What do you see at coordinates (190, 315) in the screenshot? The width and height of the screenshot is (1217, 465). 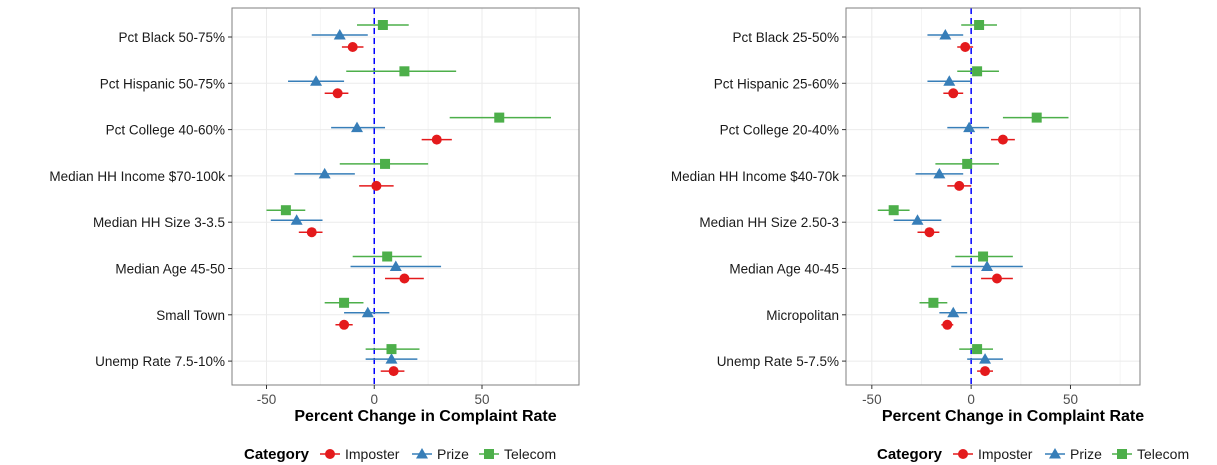 I see `category-label: Small Town` at bounding box center [190, 315].